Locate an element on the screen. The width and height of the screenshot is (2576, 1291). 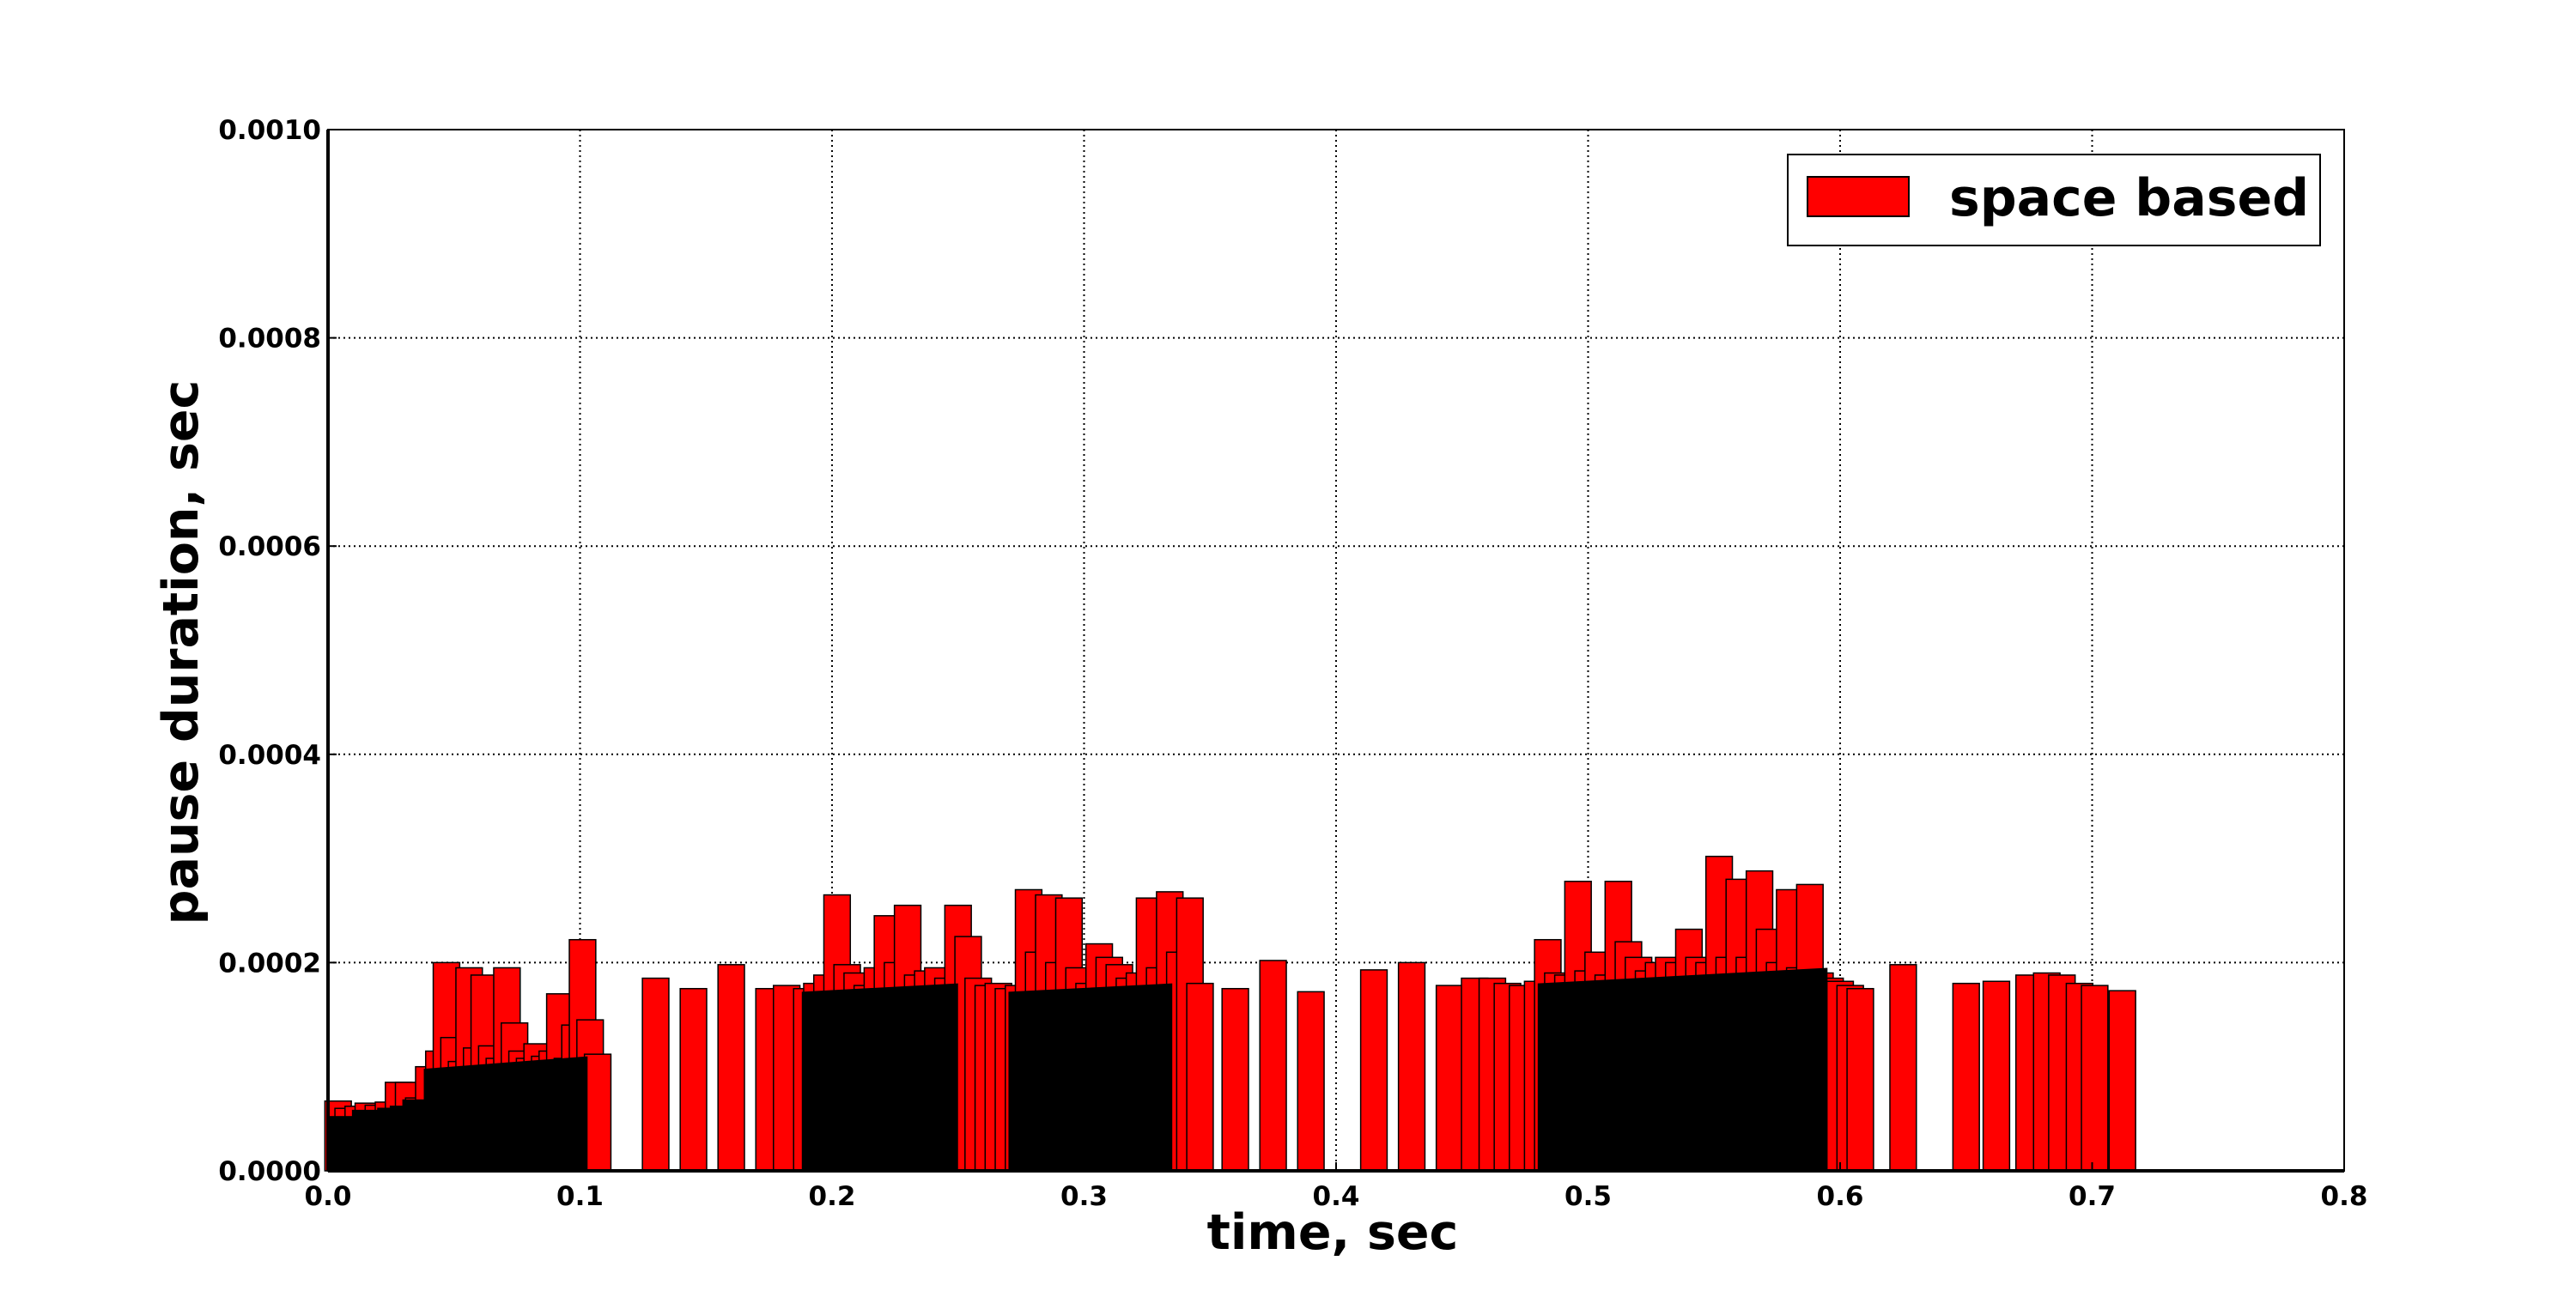
x-tick-label: 0.8 is located at coordinates (2345, 1197).